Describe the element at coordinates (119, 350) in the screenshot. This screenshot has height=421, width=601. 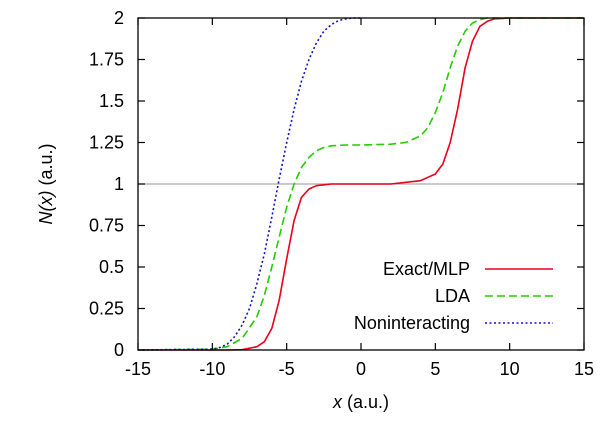
I see `y-tick-label: 0` at that location.